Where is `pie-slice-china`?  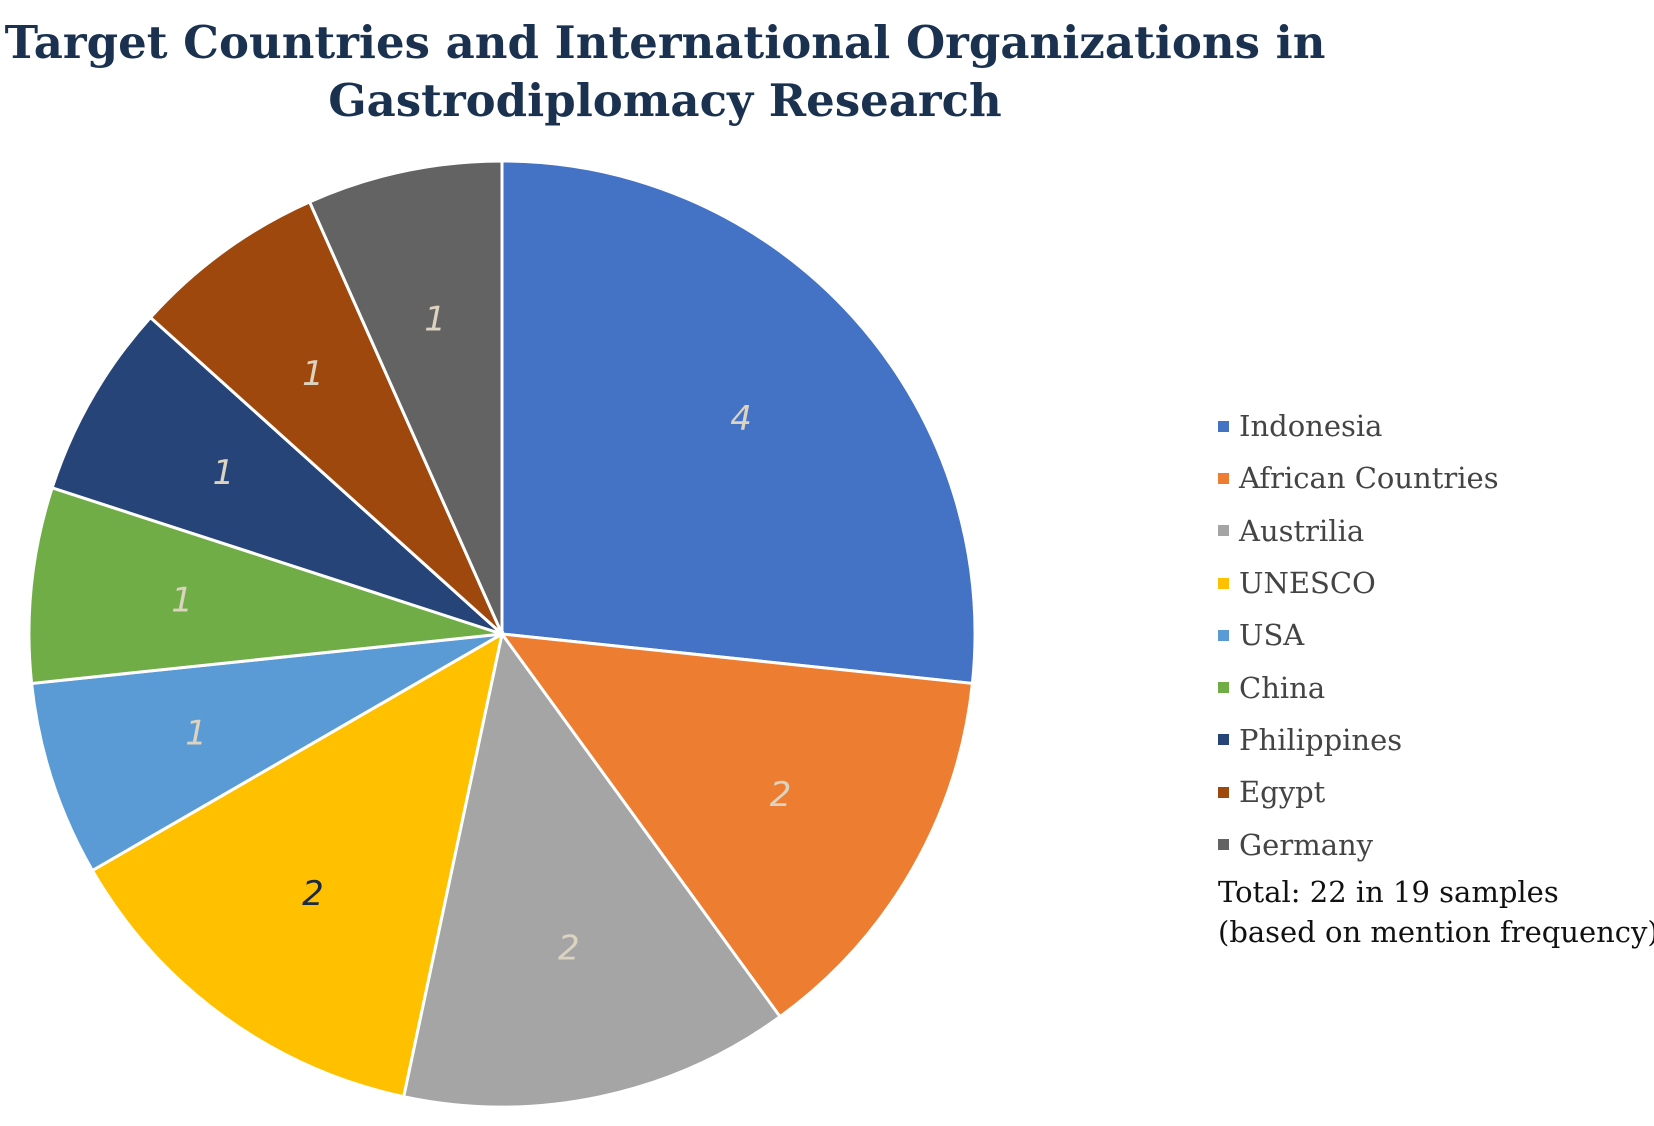
pie-slice-china is located at coordinates (265, 585).